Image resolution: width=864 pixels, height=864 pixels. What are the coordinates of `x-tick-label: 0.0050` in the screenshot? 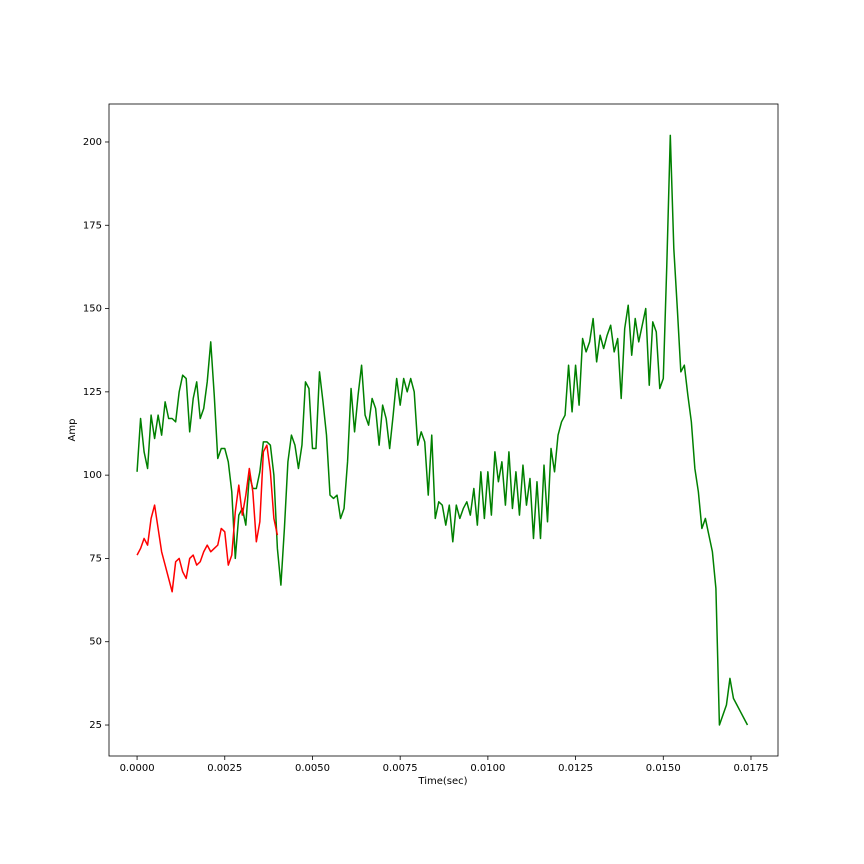 It's located at (312, 768).